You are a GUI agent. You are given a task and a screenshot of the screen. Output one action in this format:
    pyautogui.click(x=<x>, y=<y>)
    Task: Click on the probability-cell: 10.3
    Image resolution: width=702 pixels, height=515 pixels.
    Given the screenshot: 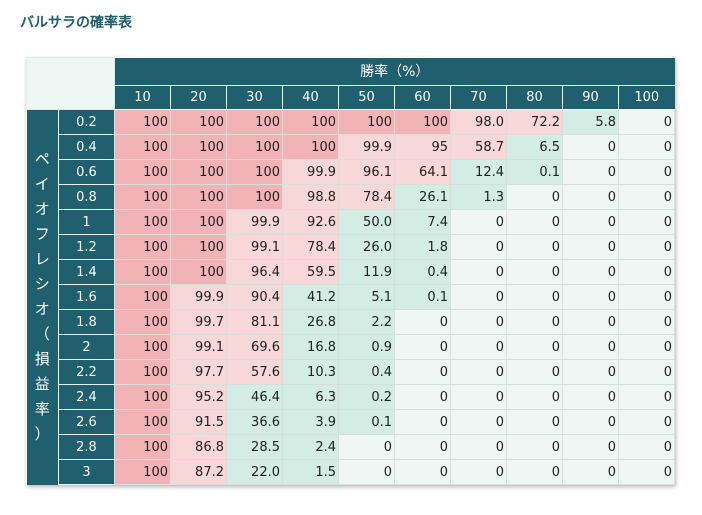 What is the action you would take?
    pyautogui.click(x=310, y=372)
    